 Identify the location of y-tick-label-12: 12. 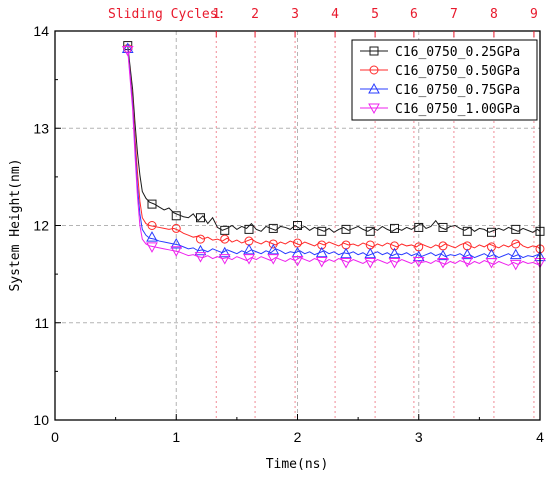
(41, 226).